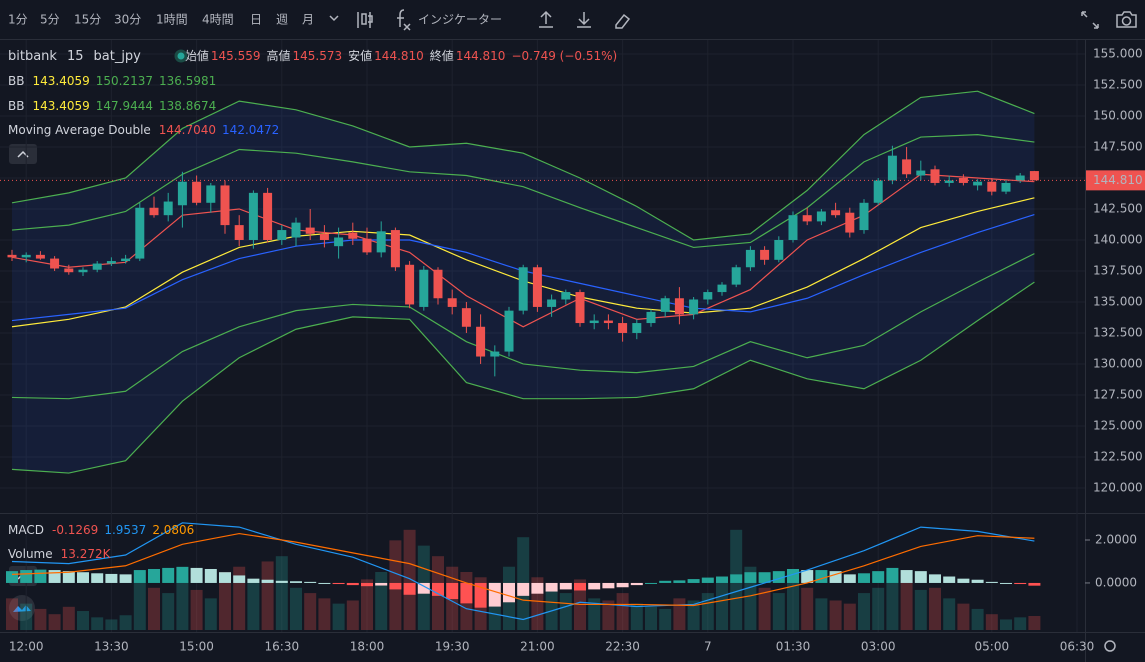 The width and height of the screenshot is (1145, 662). What do you see at coordinates (1116, 539) in the screenshot?
I see `macd-tick-label: 2.0000` at bounding box center [1116, 539].